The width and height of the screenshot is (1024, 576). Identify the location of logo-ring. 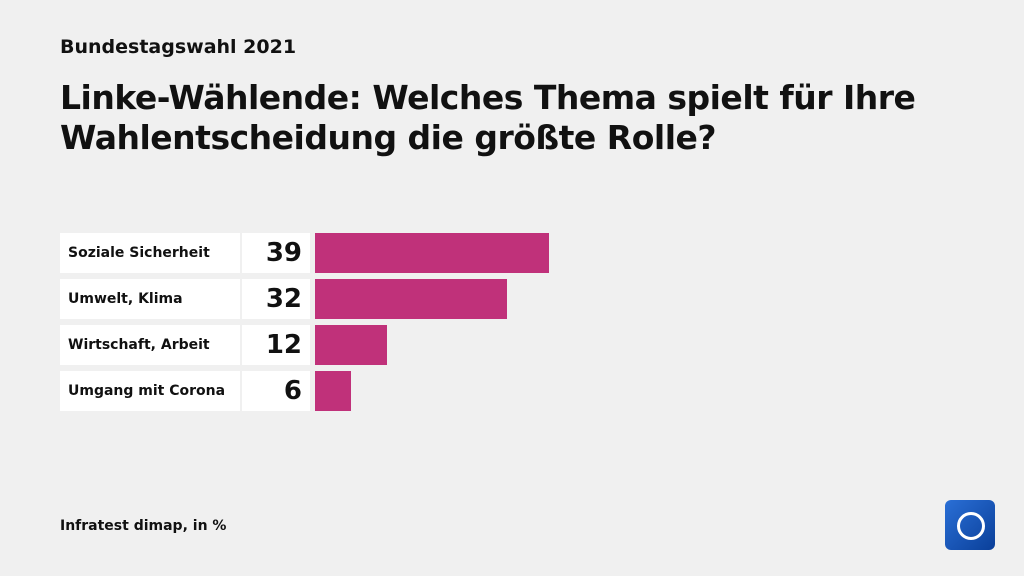
(971, 526).